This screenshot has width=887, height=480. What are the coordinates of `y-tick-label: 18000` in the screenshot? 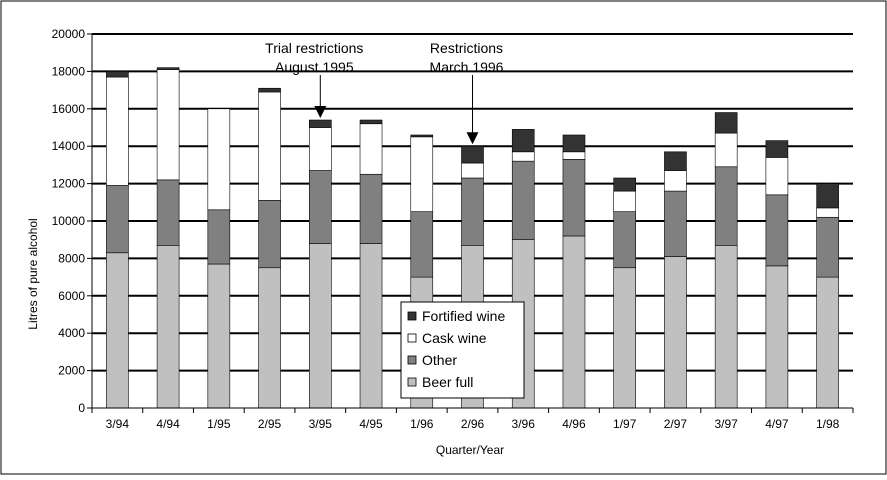 It's located at (69, 71).